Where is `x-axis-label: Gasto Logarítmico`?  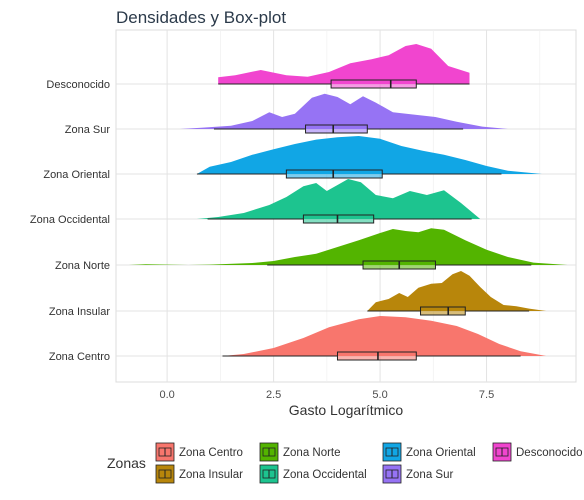 x-axis-label: Gasto Logarítmico is located at coordinates (346, 410).